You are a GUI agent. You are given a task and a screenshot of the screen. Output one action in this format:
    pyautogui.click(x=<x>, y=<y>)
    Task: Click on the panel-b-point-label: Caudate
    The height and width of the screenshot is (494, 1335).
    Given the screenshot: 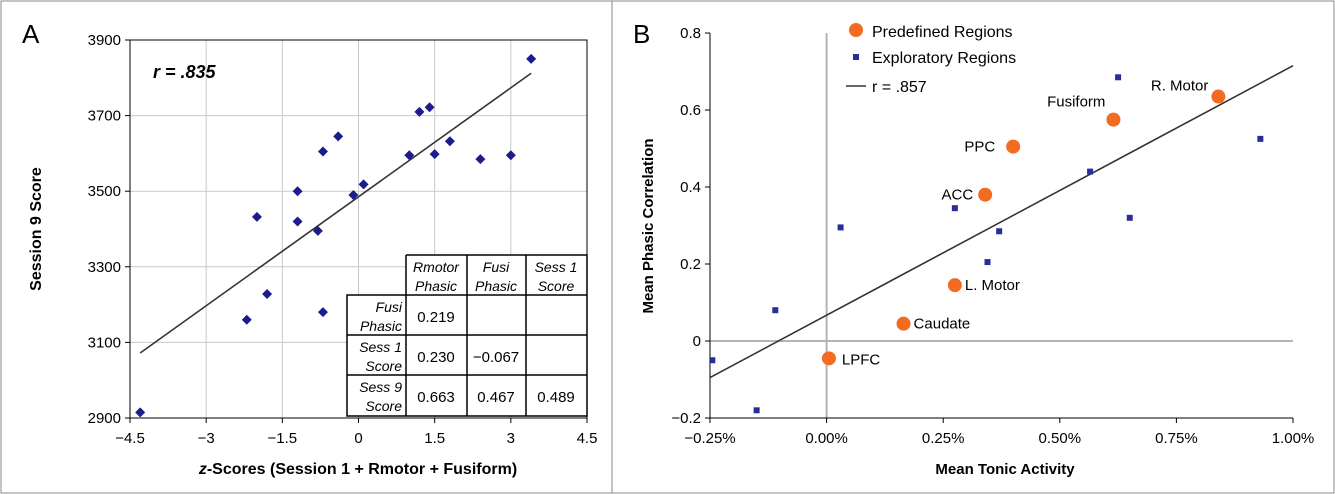 What is the action you would take?
    pyautogui.click(x=942, y=324)
    